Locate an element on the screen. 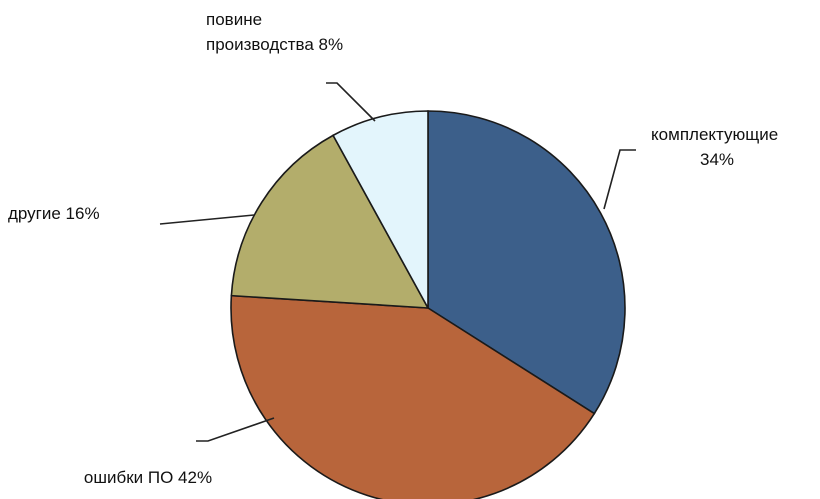 The height and width of the screenshot is (499, 820). data-label-drugie-line-1: другие 16% is located at coordinates (54, 213).